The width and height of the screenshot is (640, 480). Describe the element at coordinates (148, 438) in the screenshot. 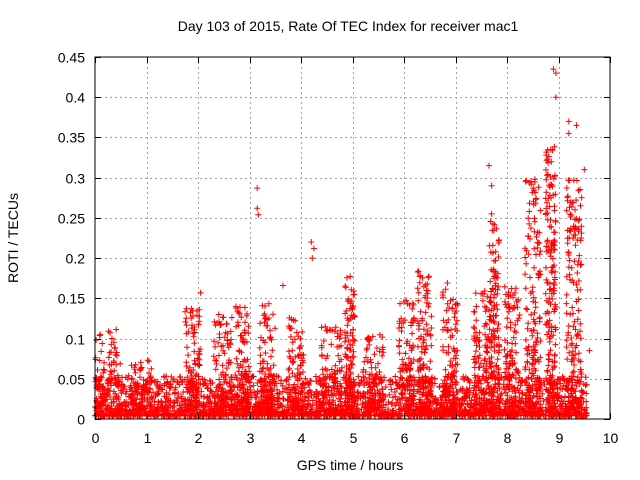

I see `x-tick-label: 1` at that location.